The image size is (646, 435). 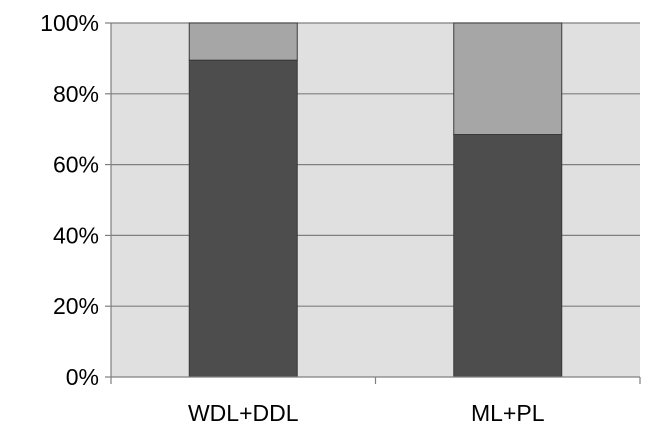 What do you see at coordinates (76, 235) in the screenshot?
I see `y-tick-label: 40%` at bounding box center [76, 235].